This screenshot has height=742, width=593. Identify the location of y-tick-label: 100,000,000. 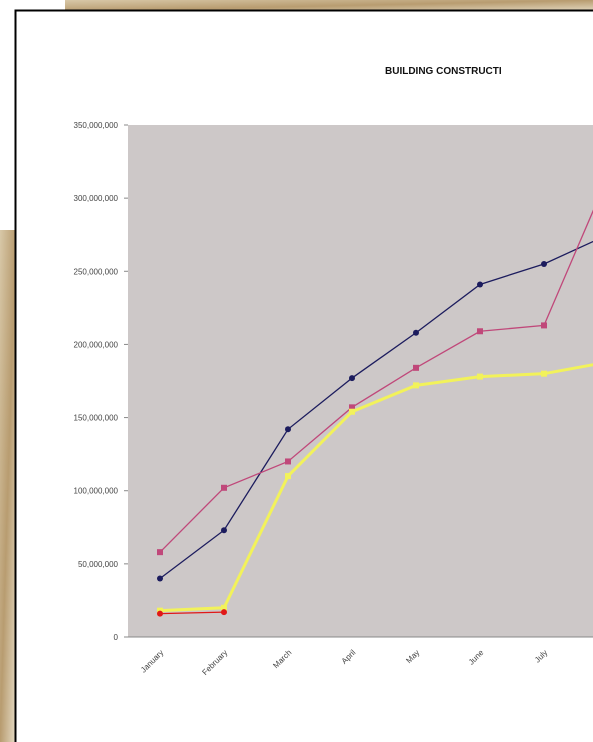
(96, 491).